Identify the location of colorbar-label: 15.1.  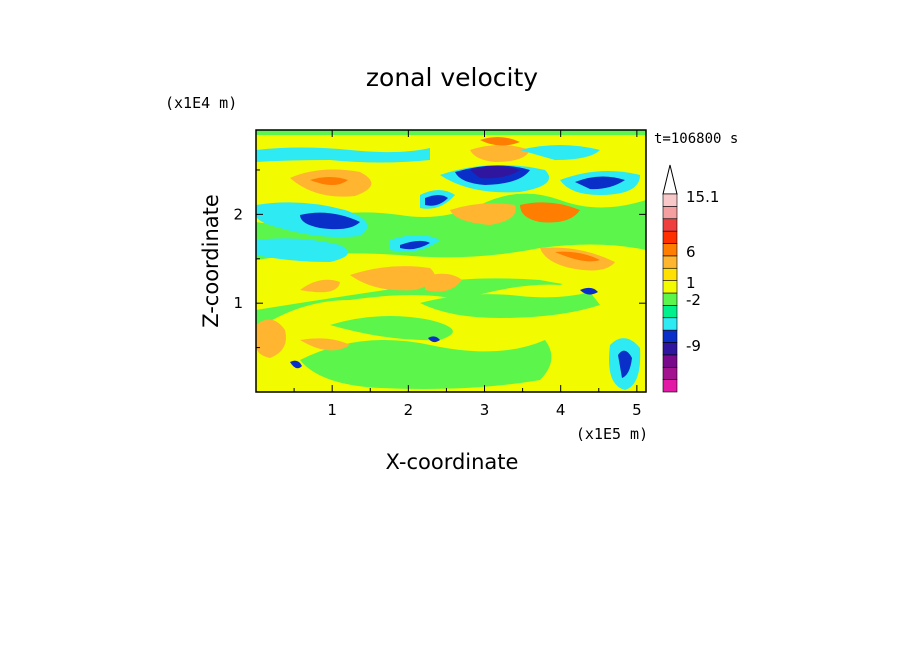
(702, 197).